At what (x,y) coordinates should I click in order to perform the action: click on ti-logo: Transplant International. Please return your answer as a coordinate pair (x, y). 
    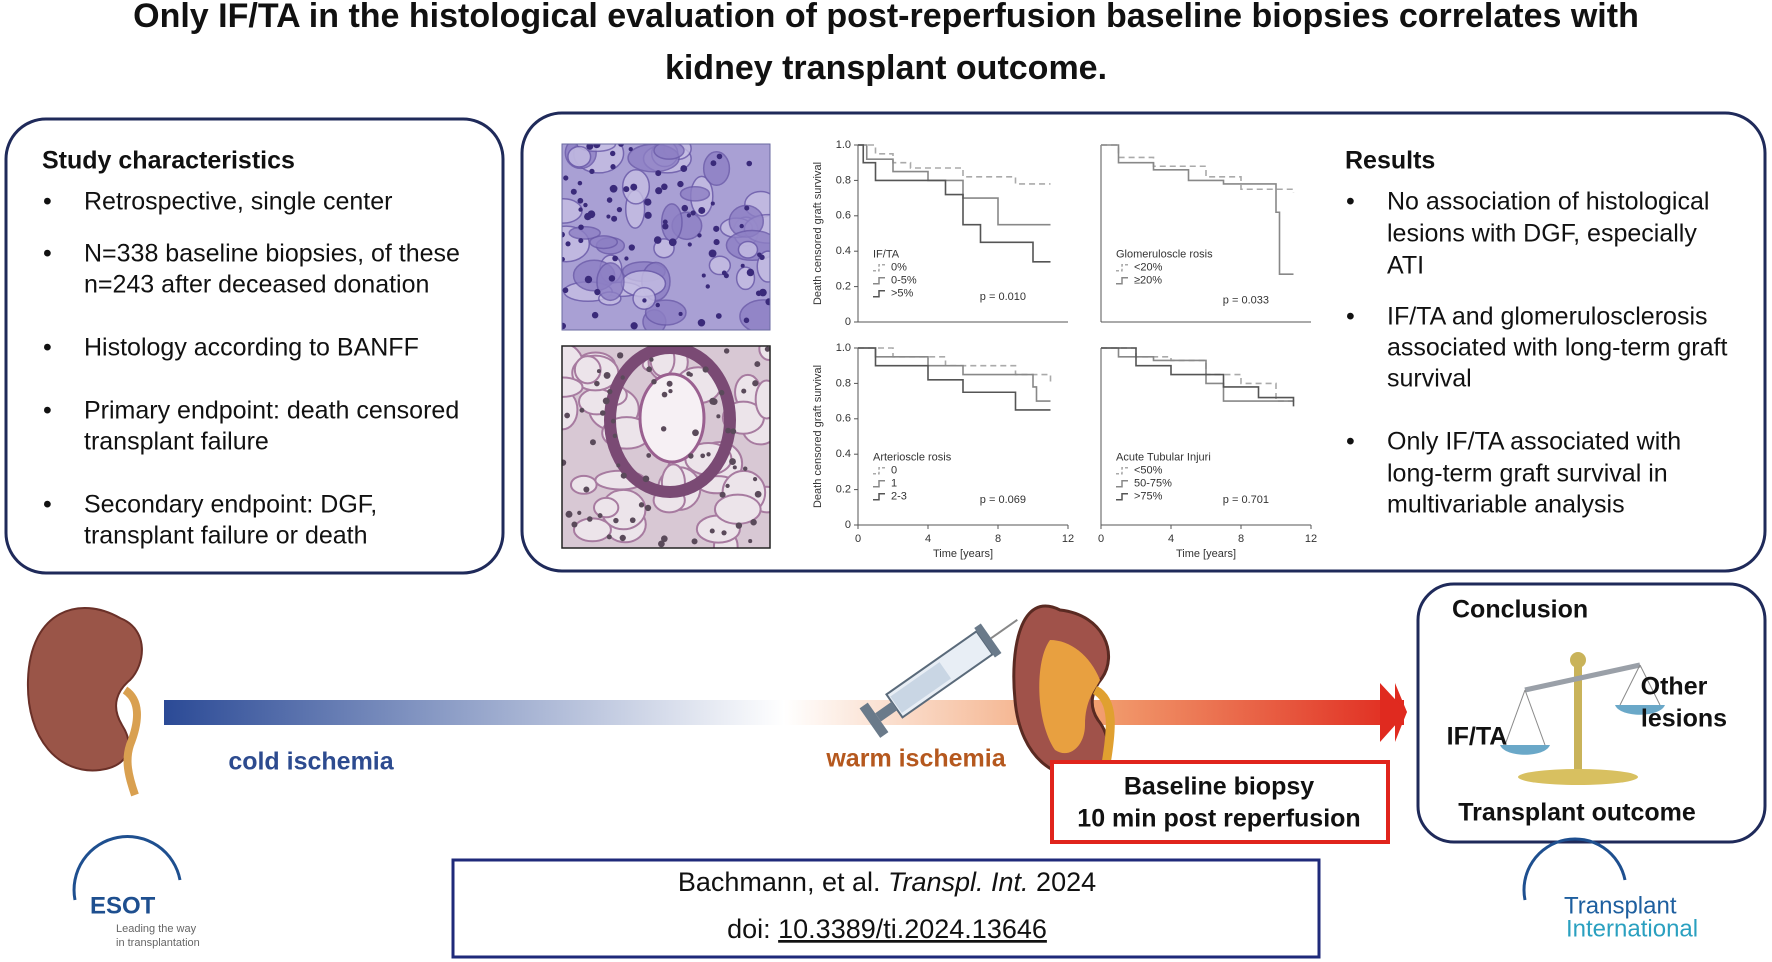
    Looking at the image, I should click on (1610, 889).